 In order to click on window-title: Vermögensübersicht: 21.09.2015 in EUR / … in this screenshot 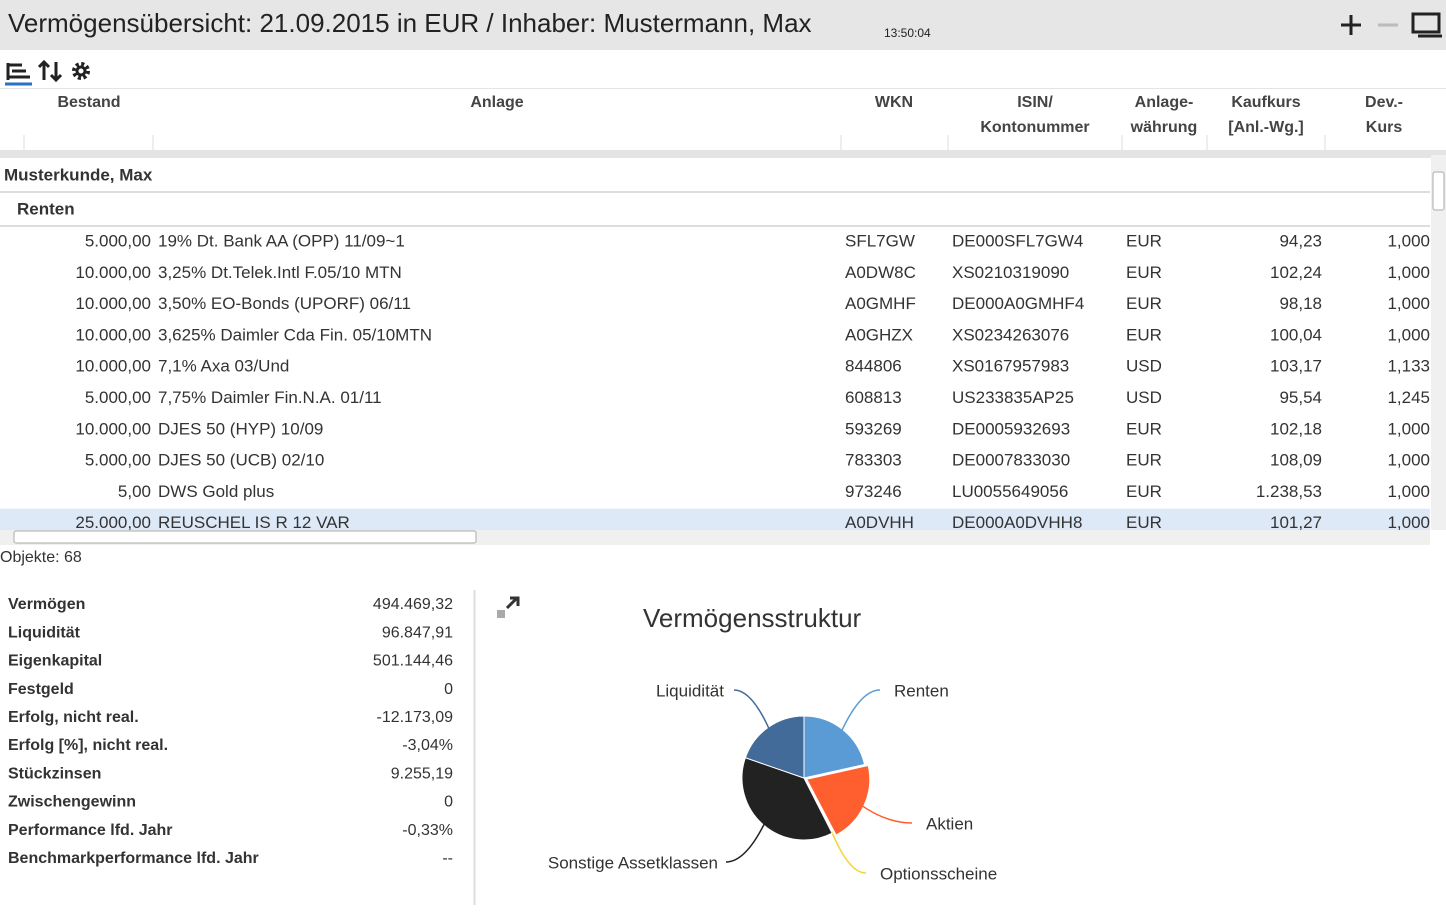, I will do `click(410, 23)`.